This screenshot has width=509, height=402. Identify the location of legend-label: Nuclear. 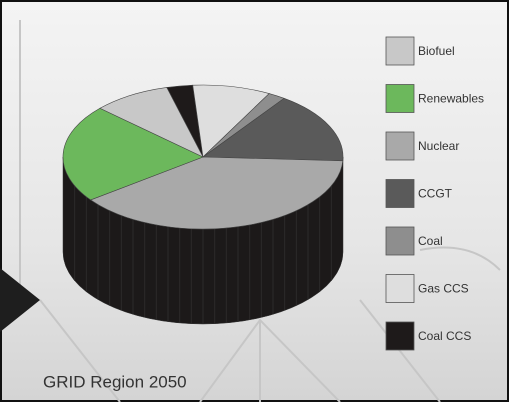
(438, 146).